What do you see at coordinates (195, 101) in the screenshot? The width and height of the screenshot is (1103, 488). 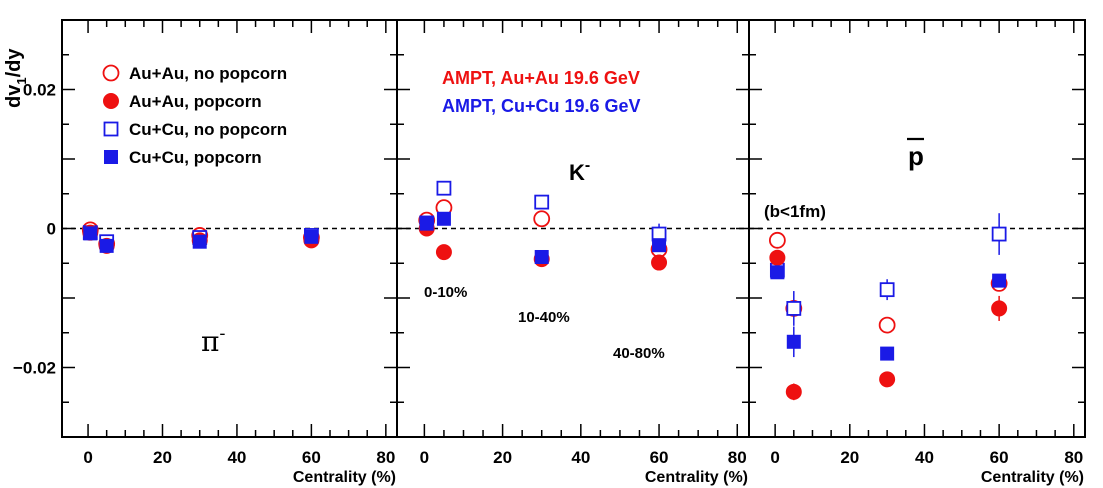 I see `legend-label: Au+Au, popcorn` at bounding box center [195, 101].